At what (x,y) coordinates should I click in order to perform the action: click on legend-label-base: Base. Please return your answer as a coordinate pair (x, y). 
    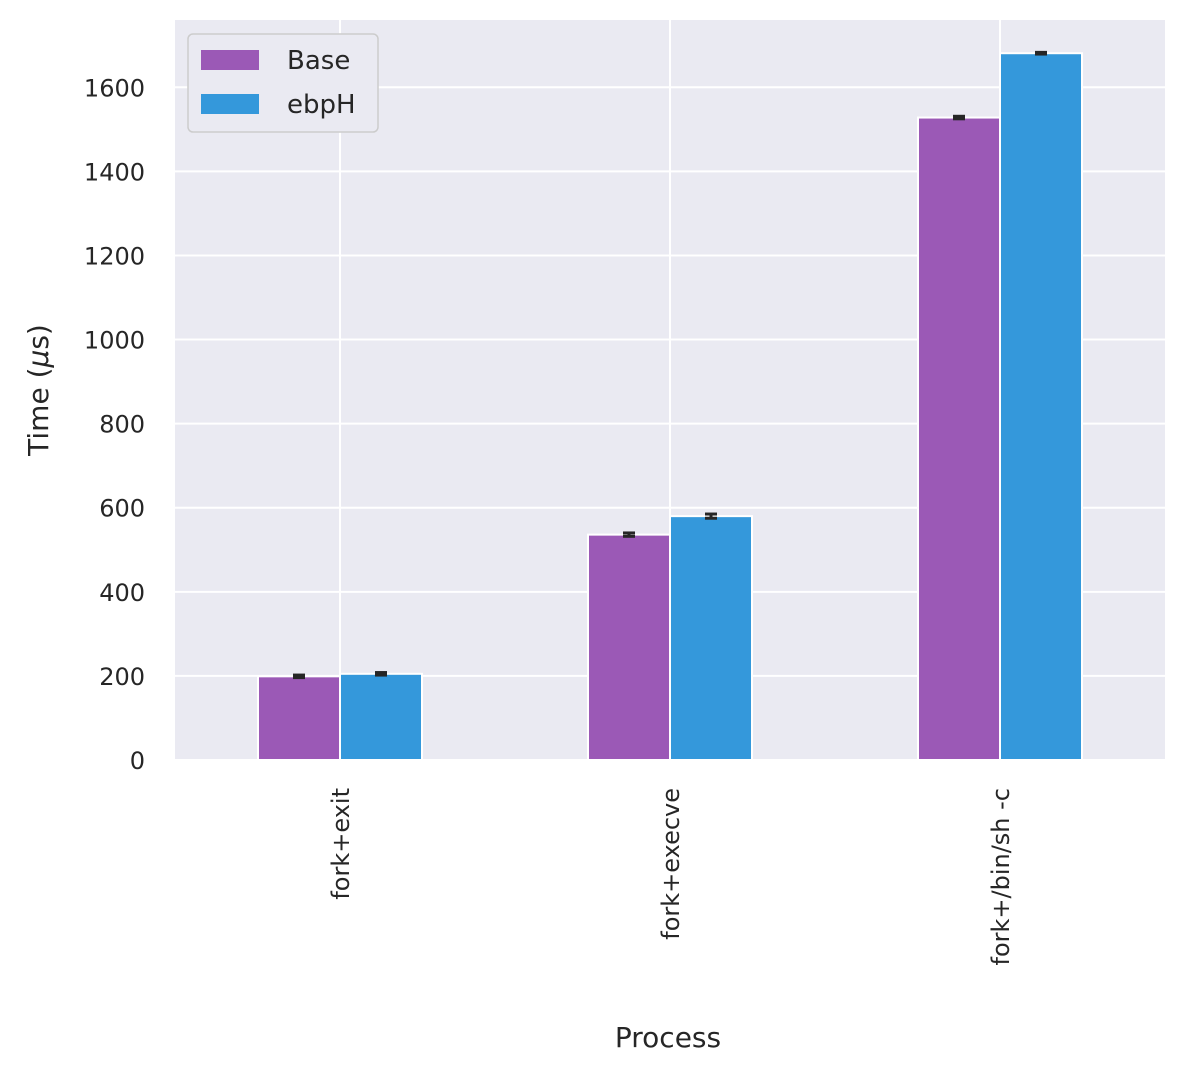
    Looking at the image, I should click on (318, 61).